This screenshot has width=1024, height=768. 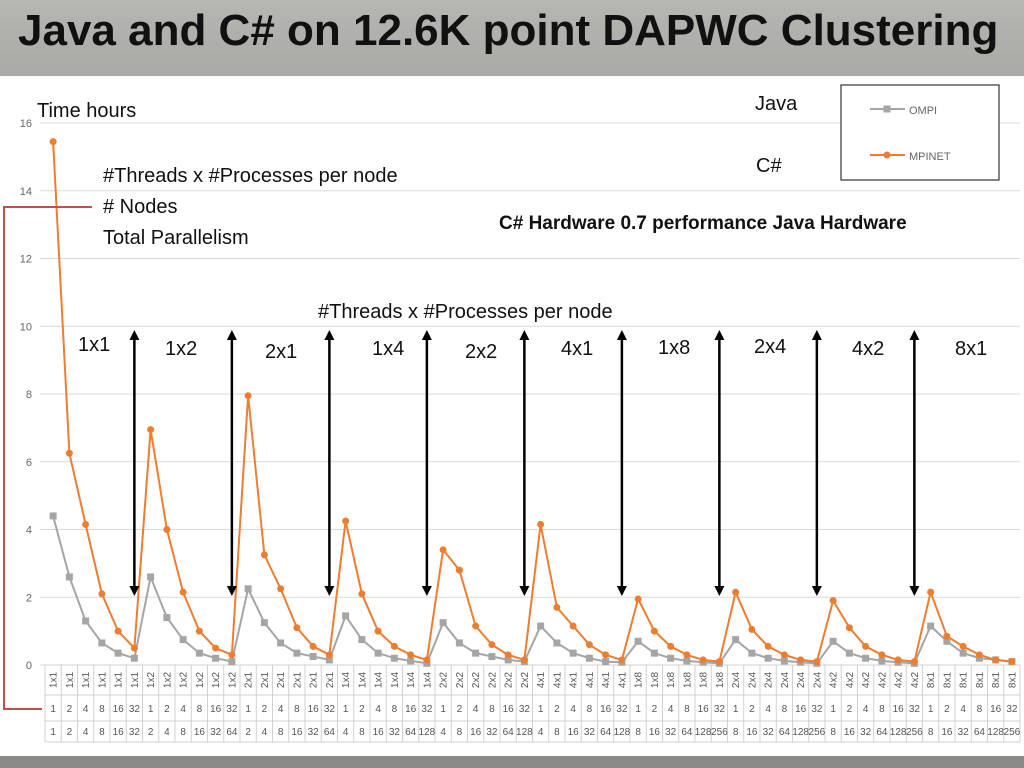 I want to click on group-label: 2x1, so click(x=281, y=352).